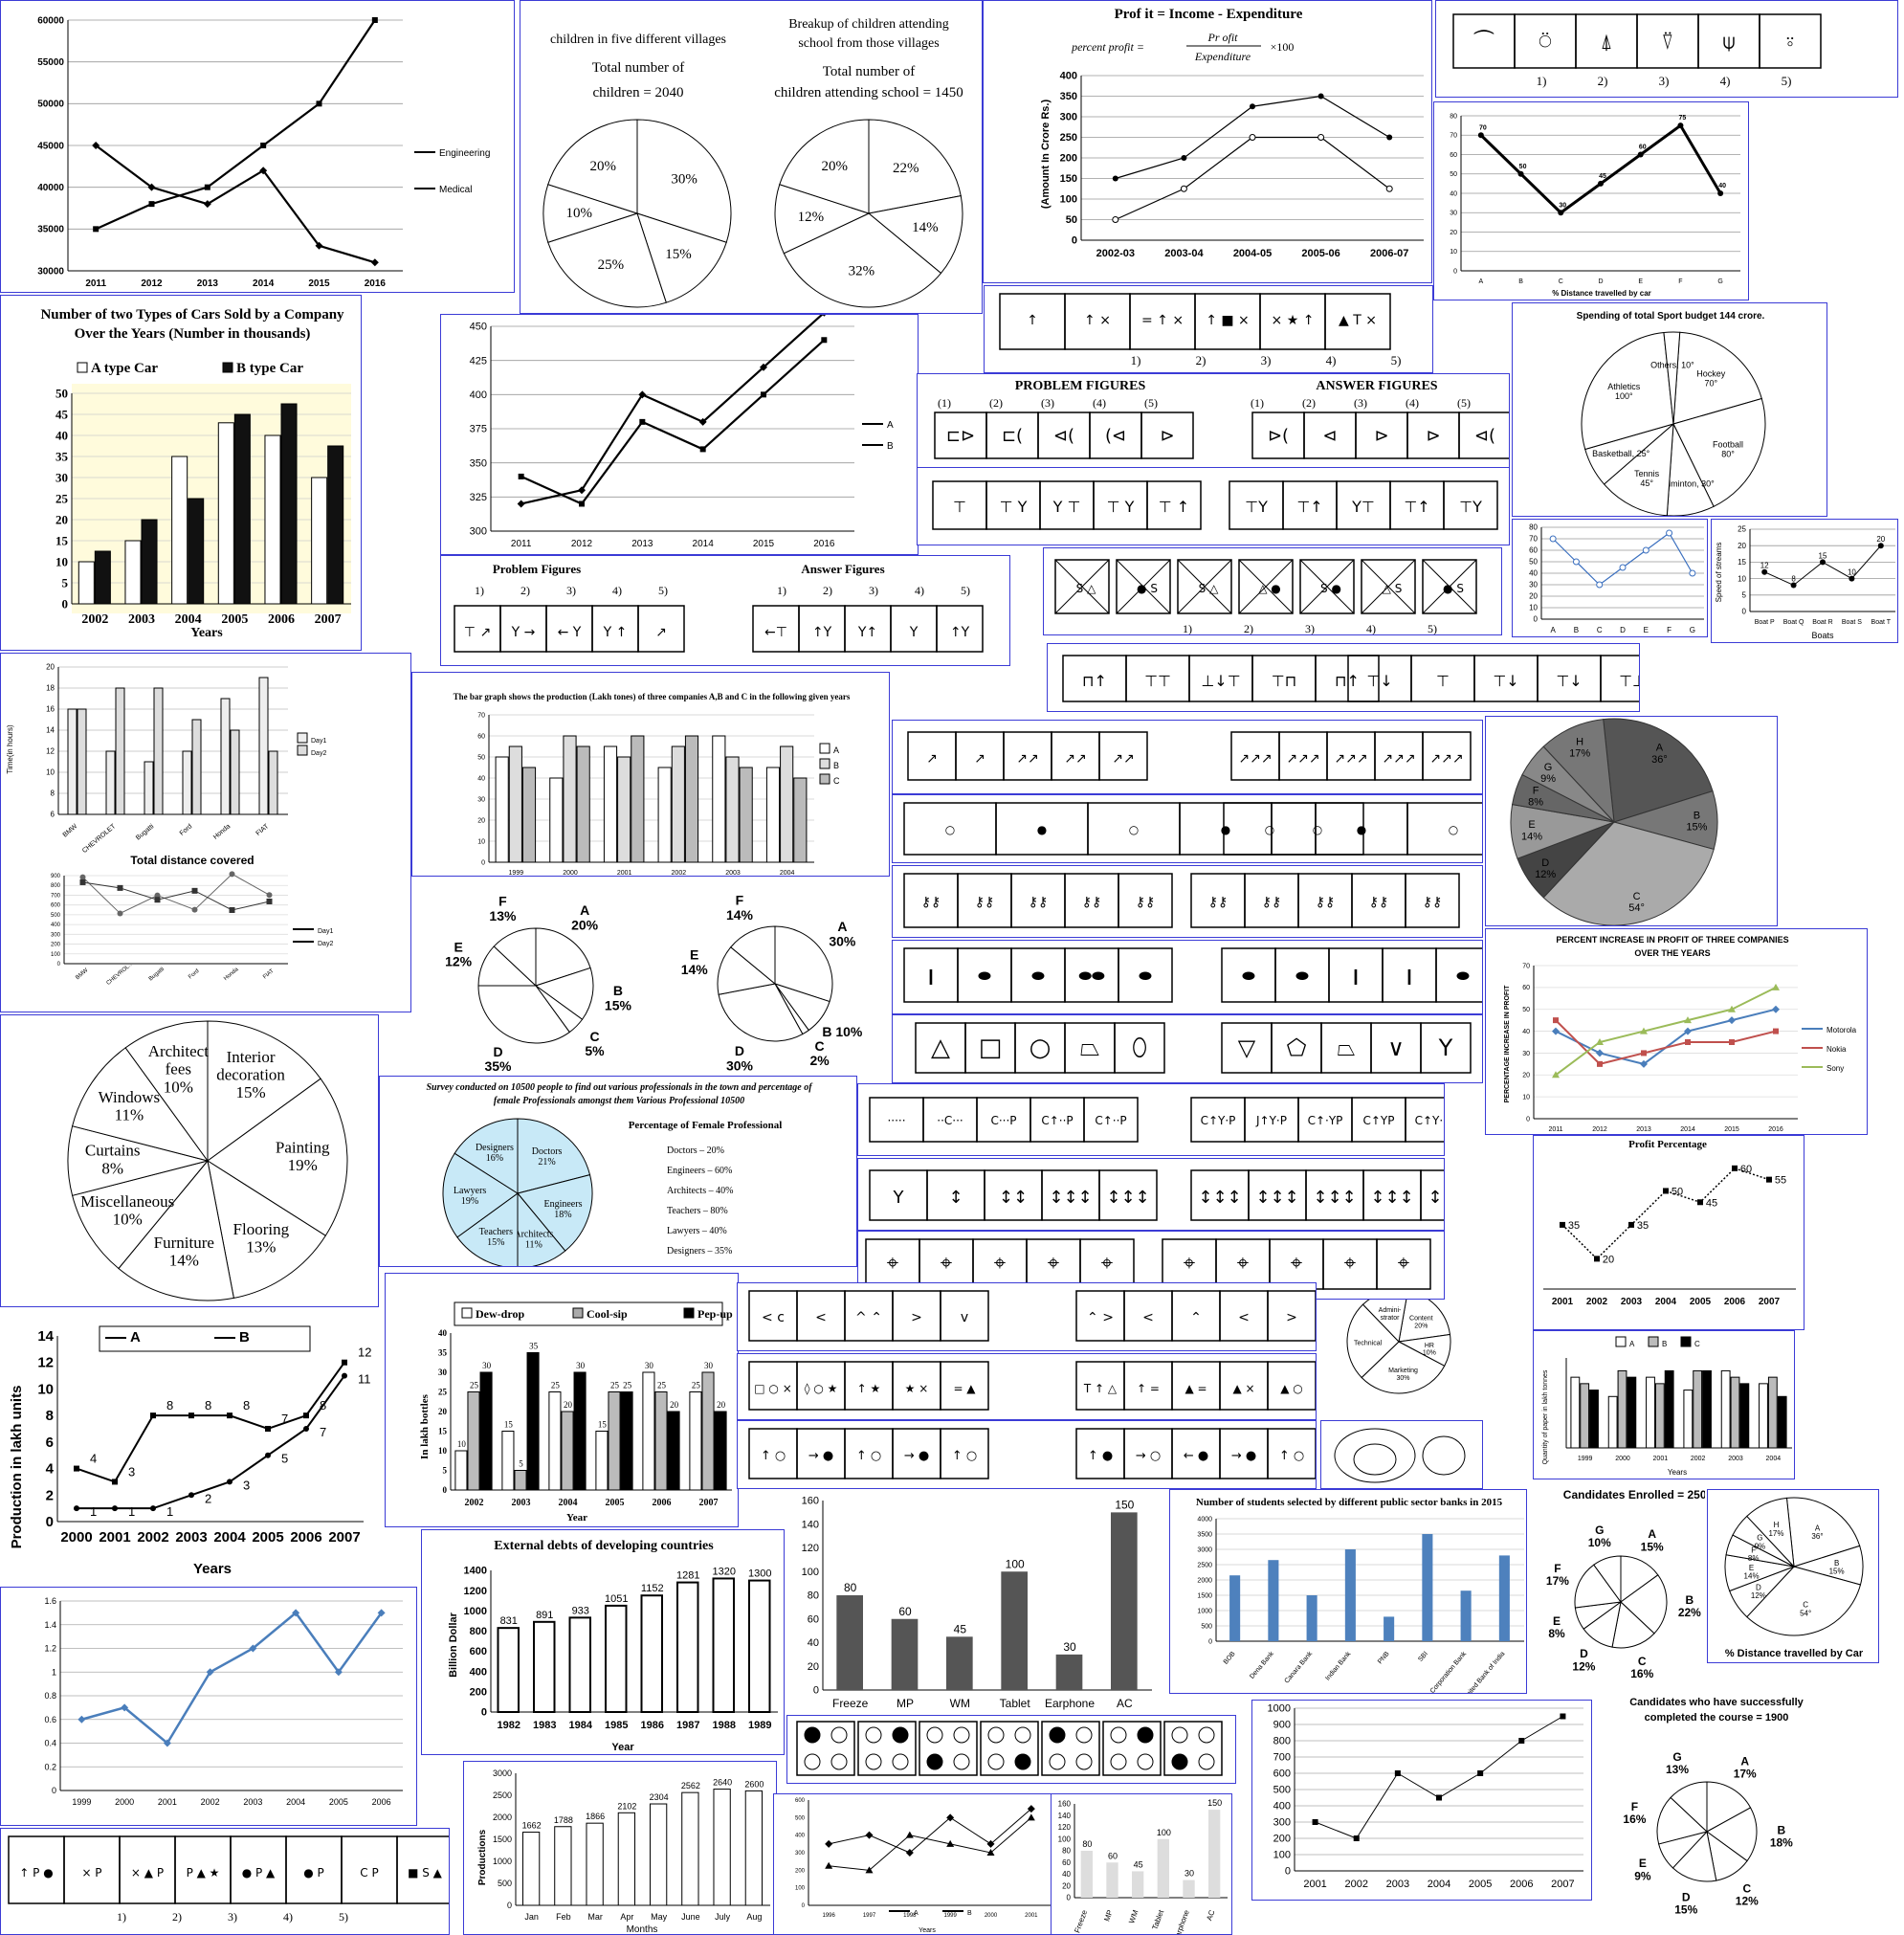  What do you see at coordinates (1027, 1386) in the screenshot?
I see `puzzle-squares-stars: □ ○ × ◊ ○ ★ ↑ ★ ★ × = ▲ T ↑ △ ↑ = ▲ = ▲ × ▲ ○` at bounding box center [1027, 1386].